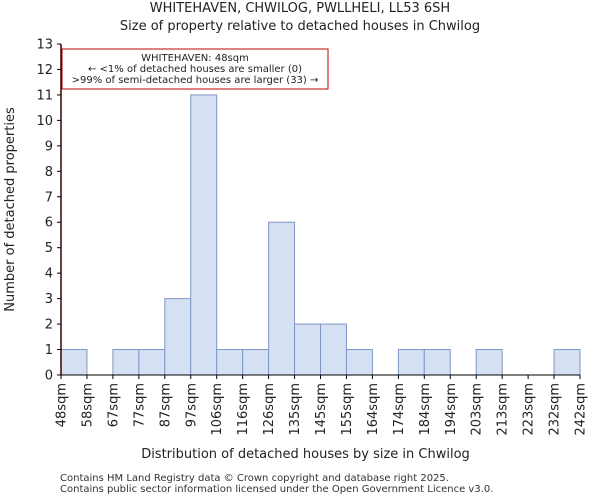  Describe the element at coordinates (49, 223) in the screenshot. I see `y-tick-label: 6` at that location.